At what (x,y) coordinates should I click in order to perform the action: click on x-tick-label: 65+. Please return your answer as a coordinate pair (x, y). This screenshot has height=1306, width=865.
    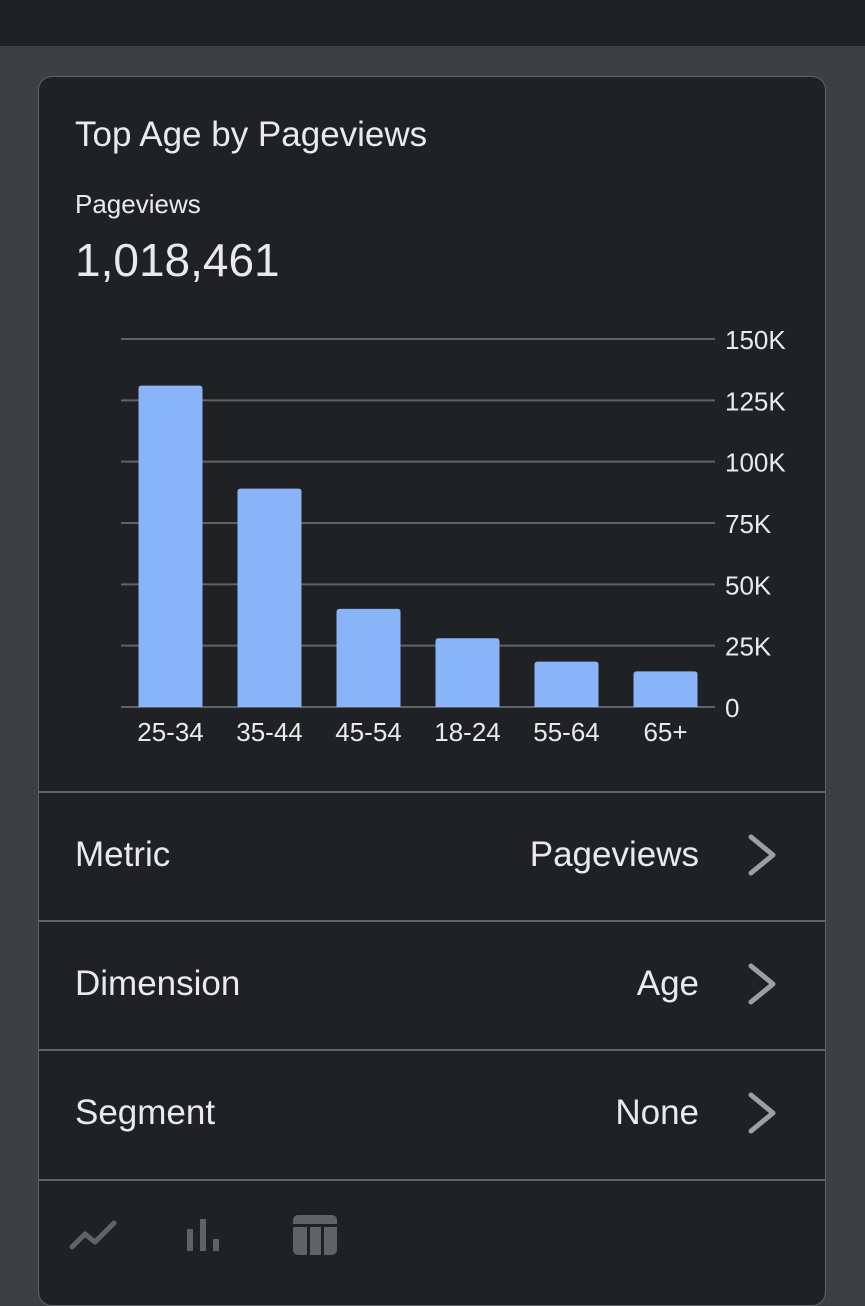
    Looking at the image, I should click on (665, 732).